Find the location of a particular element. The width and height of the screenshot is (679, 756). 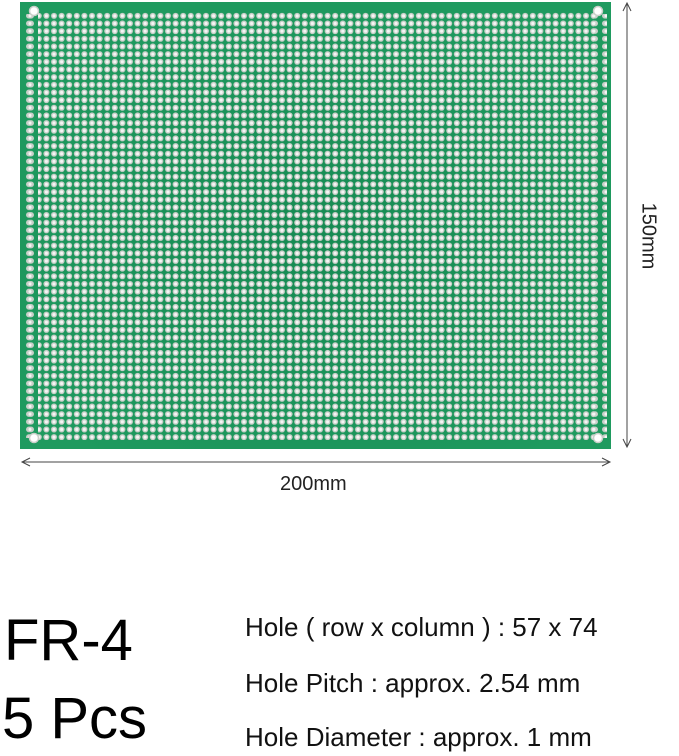

width-dimension-line is located at coordinates (316, 462).